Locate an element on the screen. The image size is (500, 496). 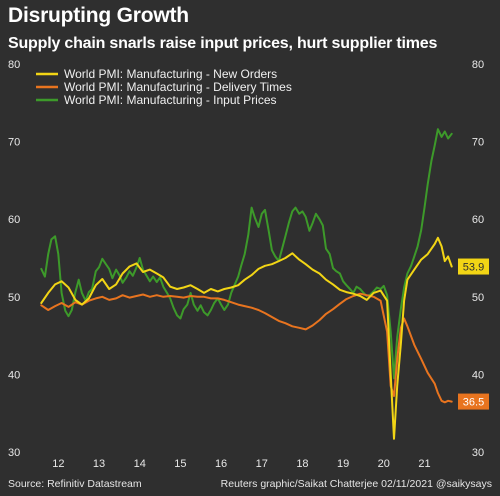
source-note: Source: Refinitiv Datastream is located at coordinates (75, 484).